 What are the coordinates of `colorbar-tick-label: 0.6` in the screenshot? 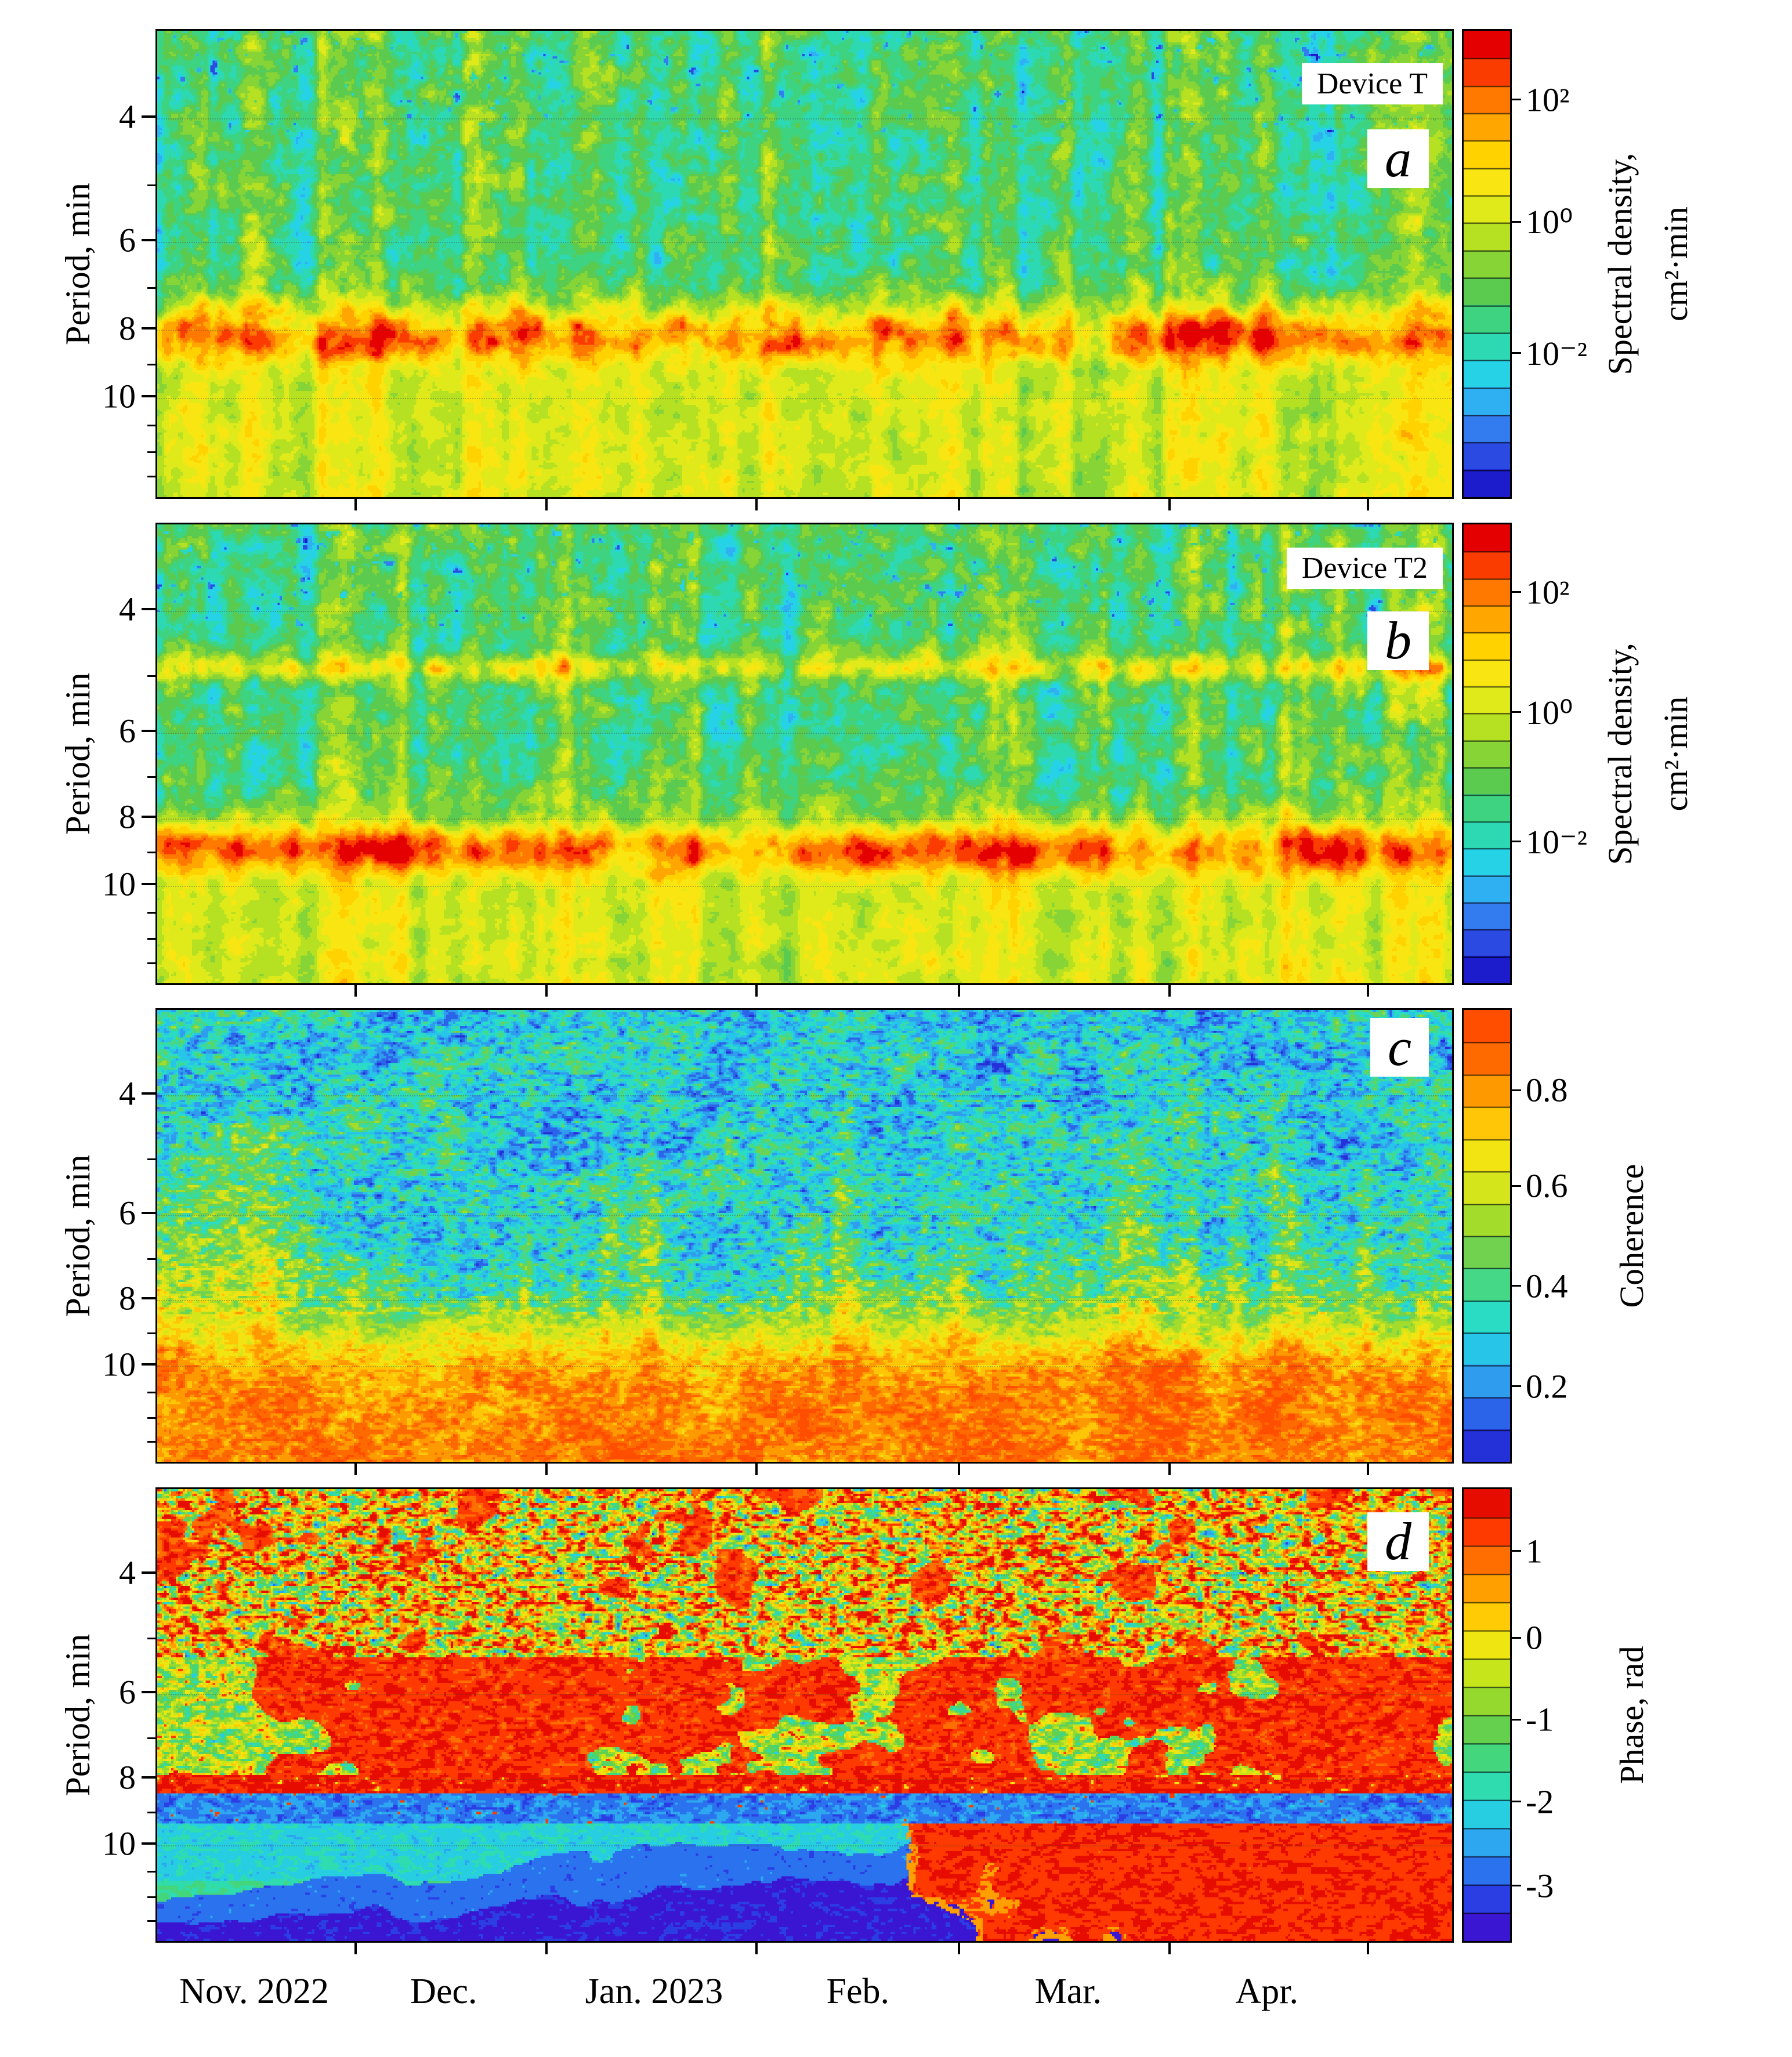 It's located at (1547, 1186).